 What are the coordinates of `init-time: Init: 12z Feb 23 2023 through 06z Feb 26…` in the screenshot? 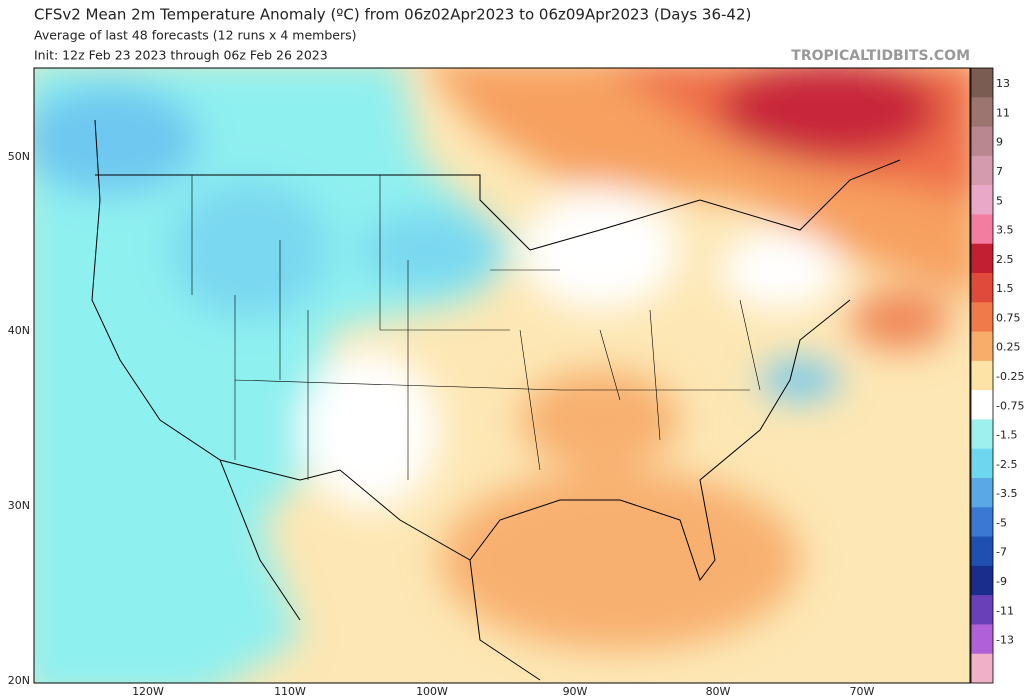 It's located at (181, 55).